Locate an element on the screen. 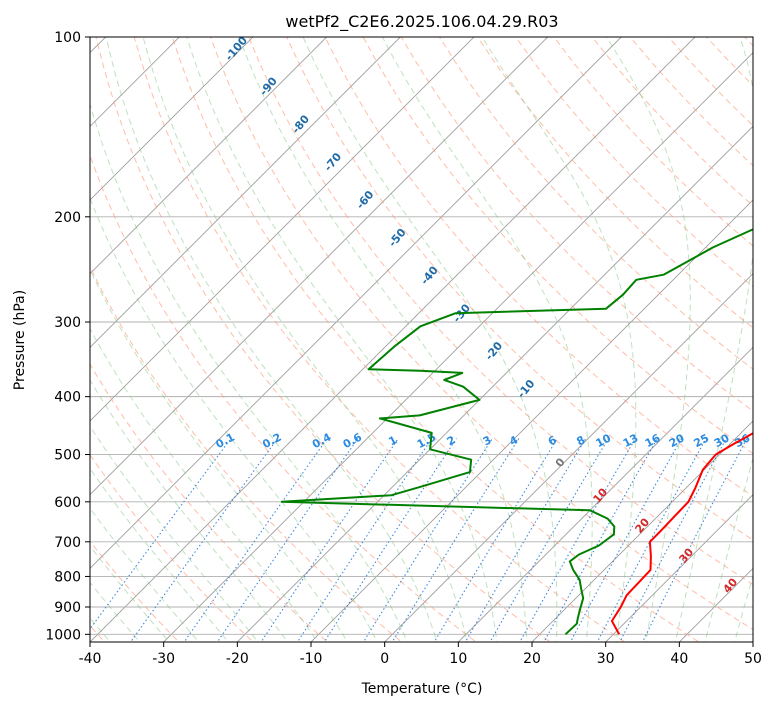  series-line is located at coordinates (681, 533).